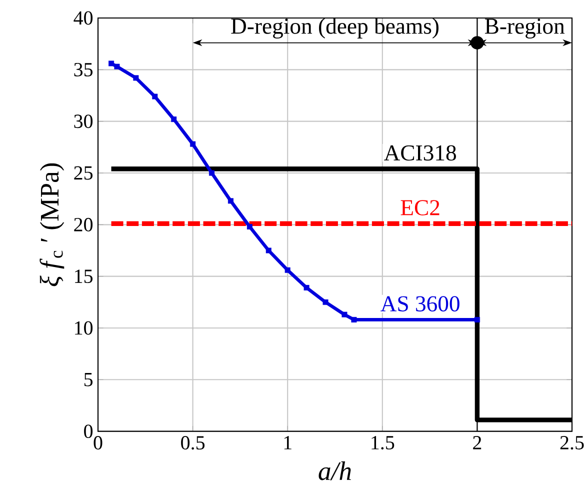  What do you see at coordinates (383, 443) in the screenshot?
I see `x-tick-label: 1.5` at bounding box center [383, 443].